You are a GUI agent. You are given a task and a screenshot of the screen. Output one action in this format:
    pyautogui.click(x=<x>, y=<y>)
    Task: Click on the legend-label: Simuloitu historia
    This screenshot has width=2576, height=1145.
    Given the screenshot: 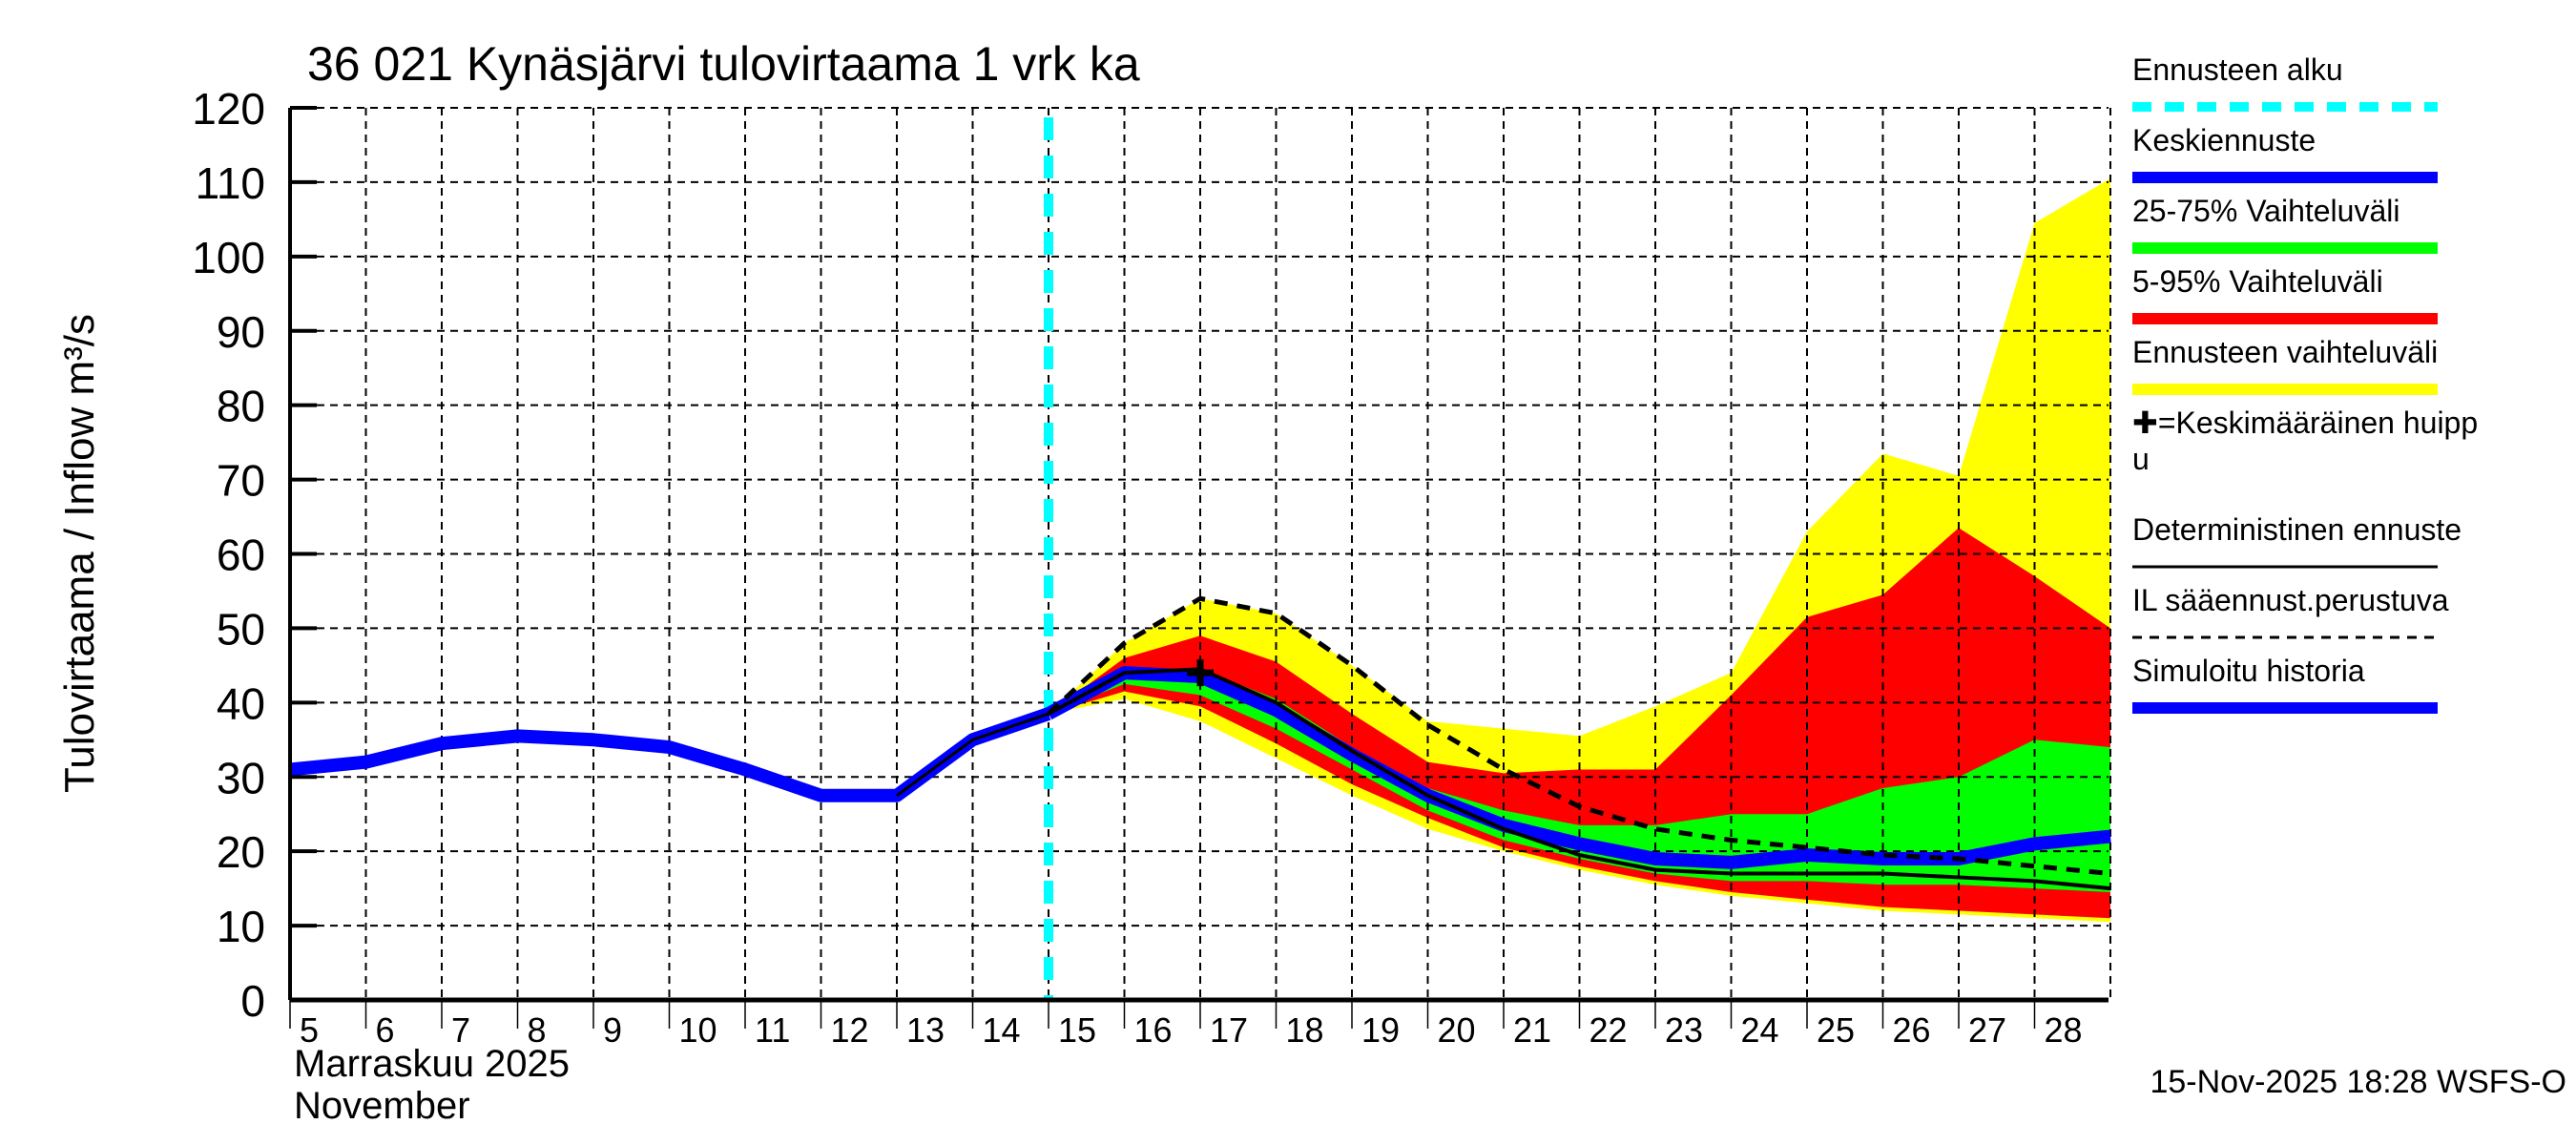 What is the action you would take?
    pyautogui.click(x=2248, y=671)
    